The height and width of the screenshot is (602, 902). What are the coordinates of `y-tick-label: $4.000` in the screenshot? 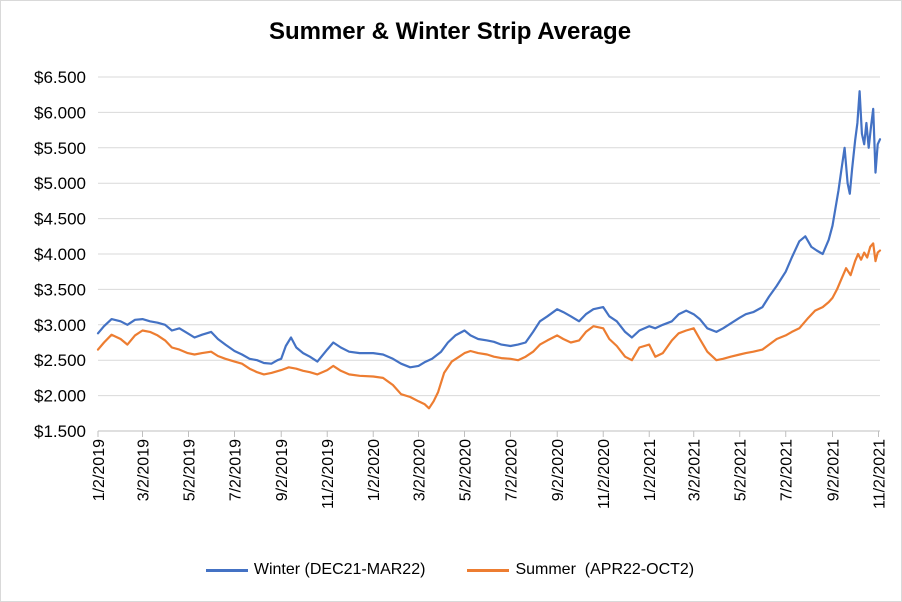 It's located at (60, 254).